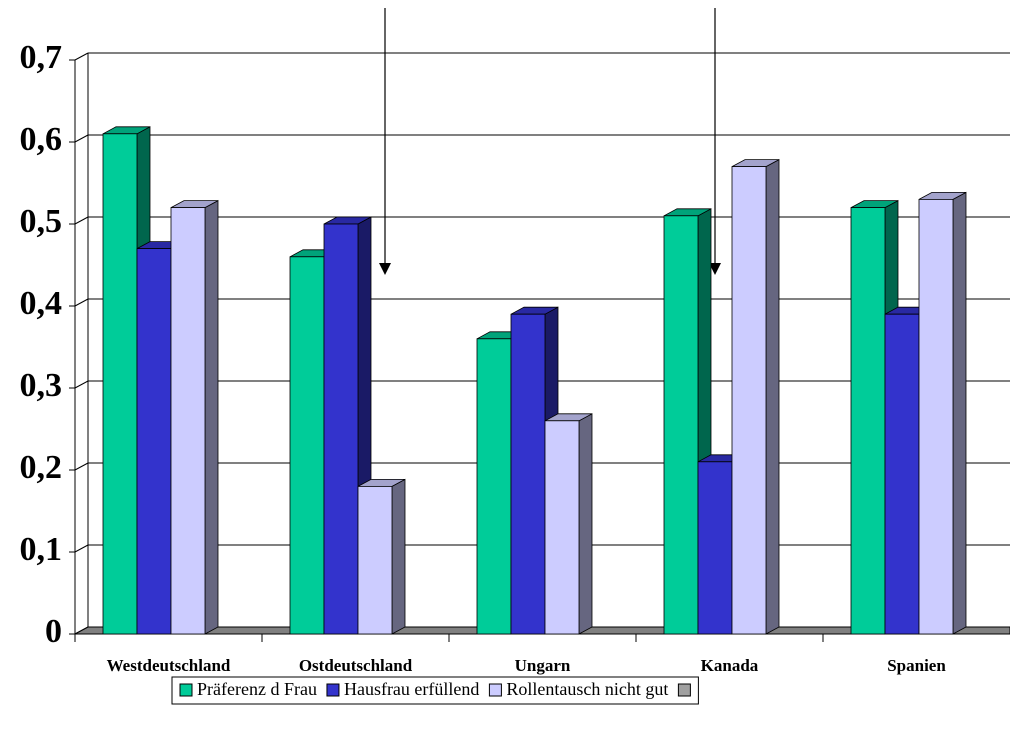 Image resolution: width=1010 pixels, height=731 pixels. Describe the element at coordinates (41, 57) in the screenshot. I see `y-tick-label: 0,7` at that location.